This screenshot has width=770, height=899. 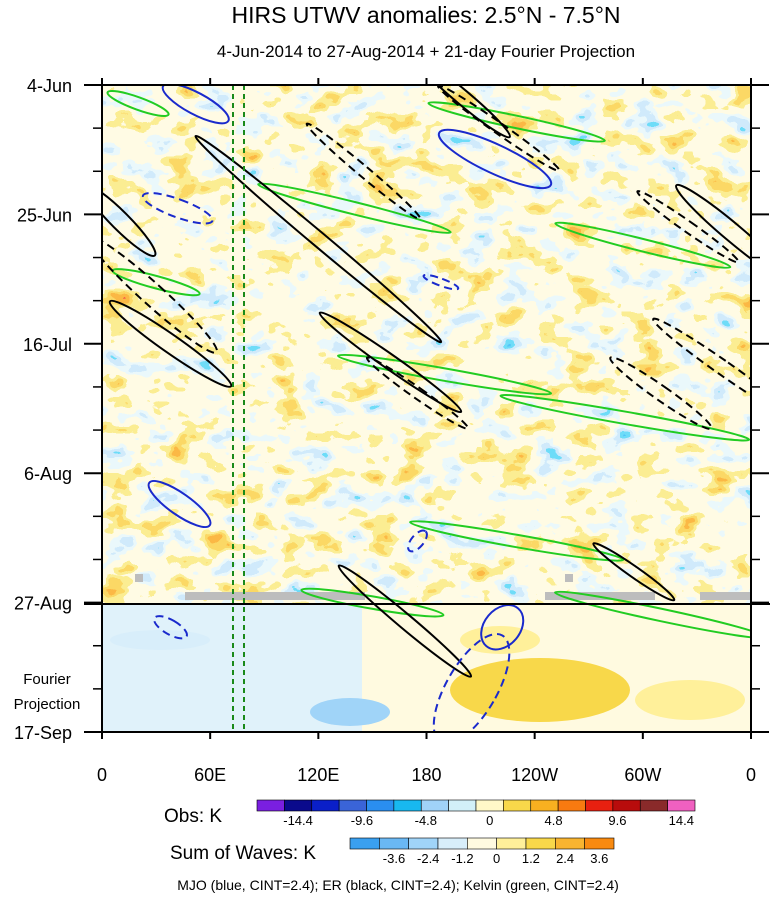 I want to click on waves-colorbar-label-2: -1.2, so click(x=462, y=858).